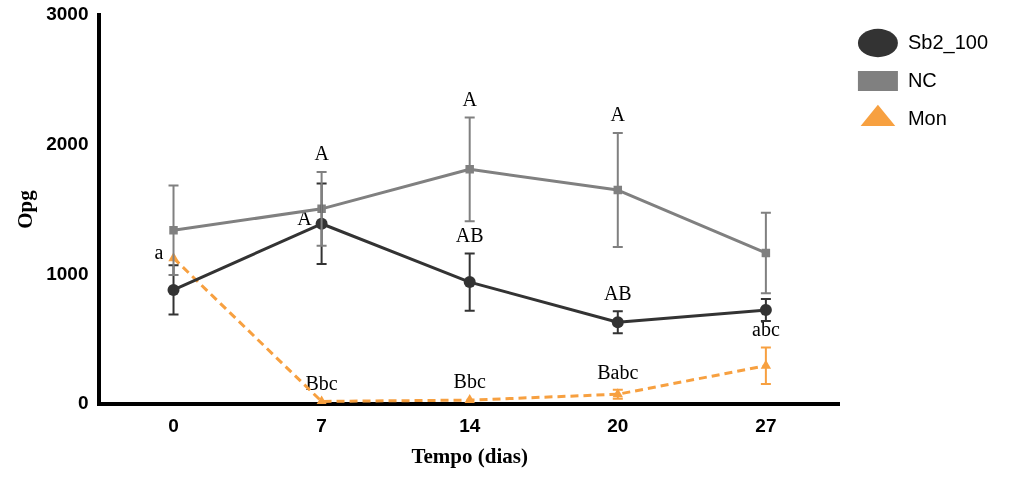 This screenshot has height=479, width=1018. I want to click on annotation: a, so click(159, 252).